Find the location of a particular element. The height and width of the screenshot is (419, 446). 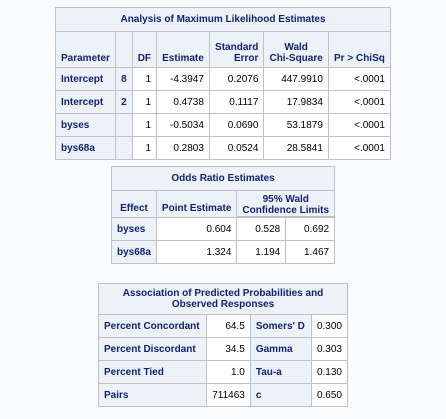

mle-header-stderr: Standard Error is located at coordinates (236, 49).